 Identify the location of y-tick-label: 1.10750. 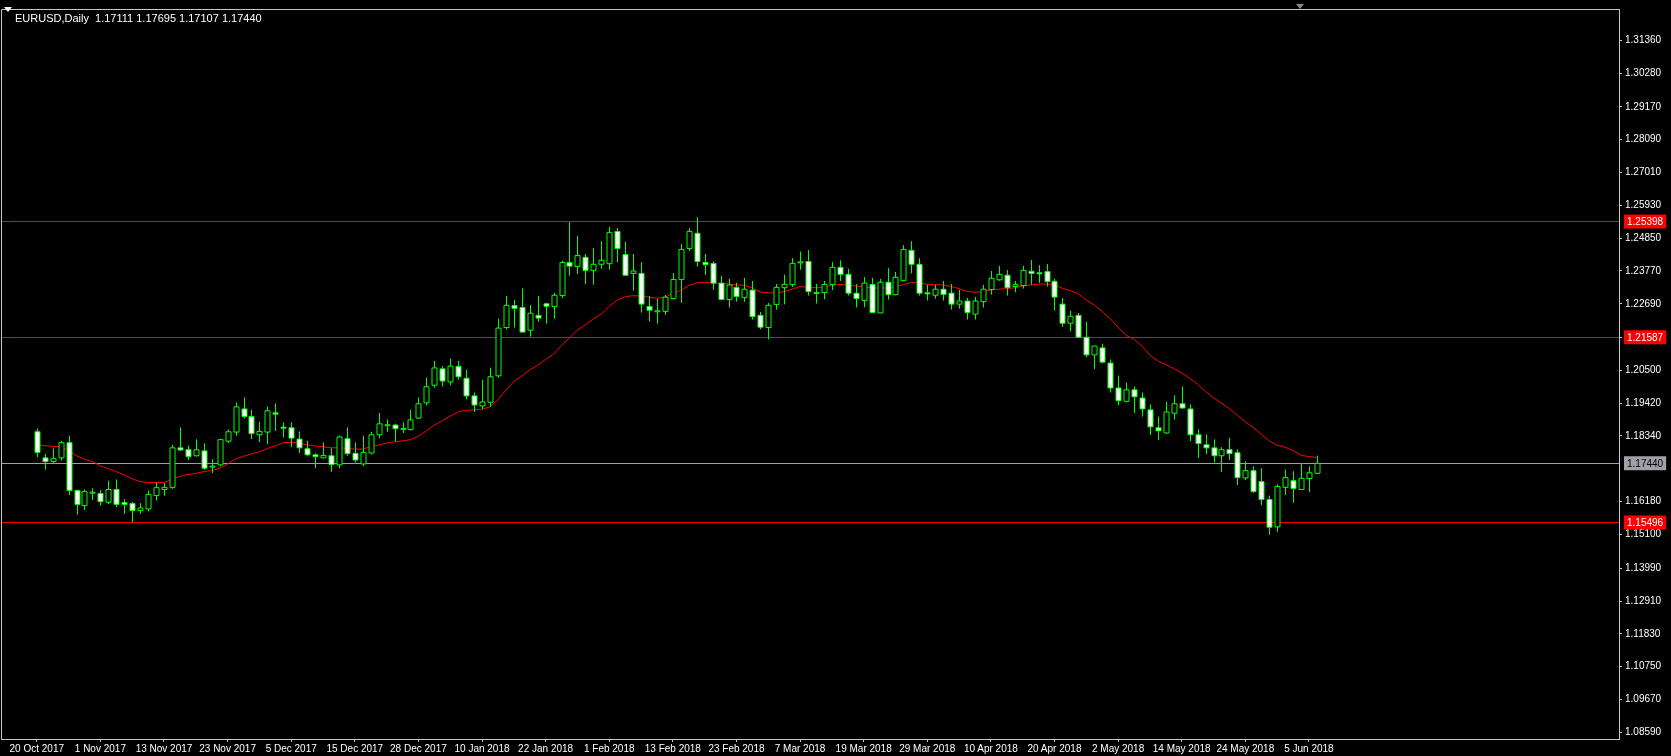
(1643, 666).